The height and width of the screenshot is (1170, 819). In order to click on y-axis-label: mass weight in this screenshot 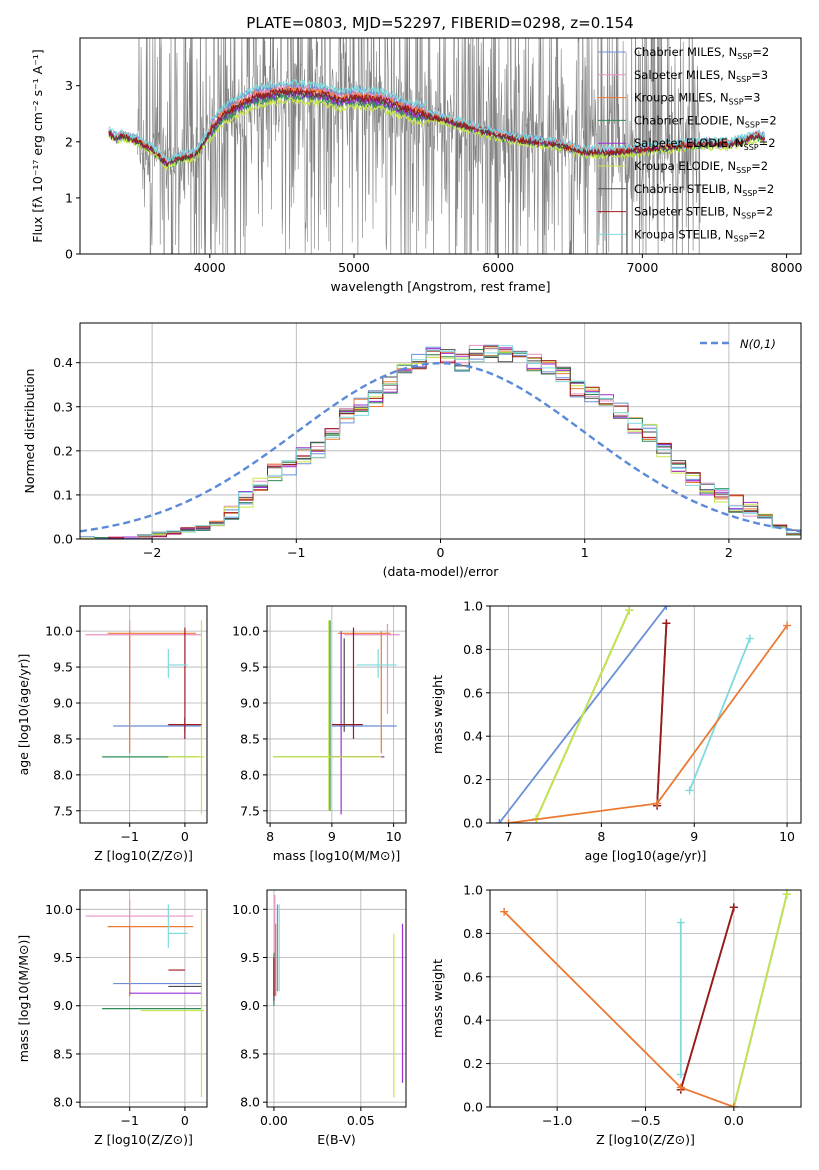, I will do `click(437, 714)`.